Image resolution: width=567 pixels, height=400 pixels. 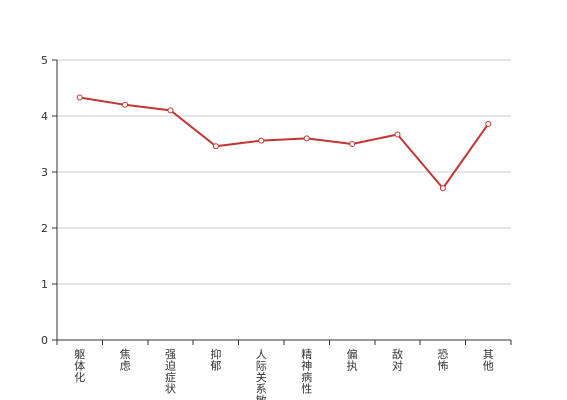 I want to click on x-tick-label: 恐怖, so click(x=442, y=360).